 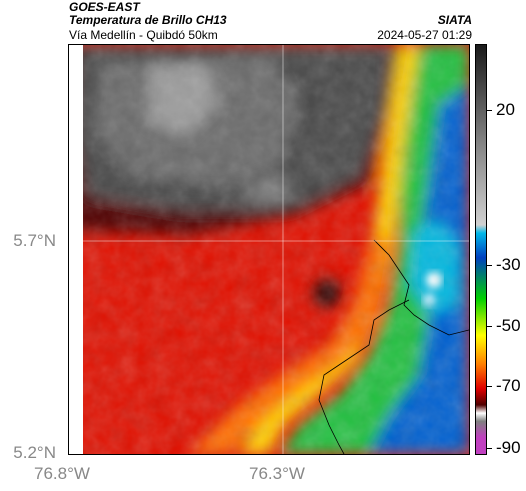 I want to click on colorbar-label-minus90: -90, so click(x=508, y=447).